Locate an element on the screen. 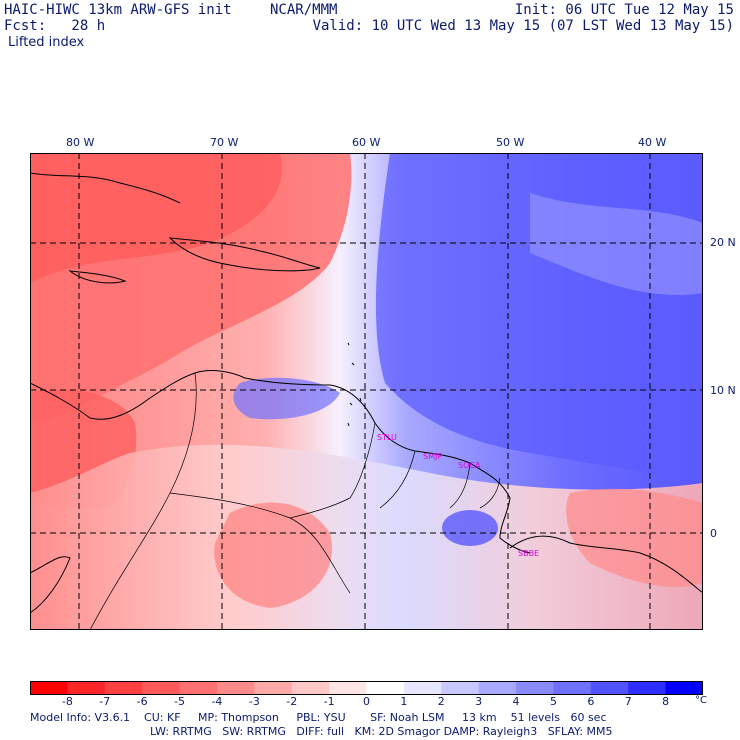 Image resolution: width=740 pixels, height=740 pixels. lon-label-70w: 70 W is located at coordinates (224, 142).